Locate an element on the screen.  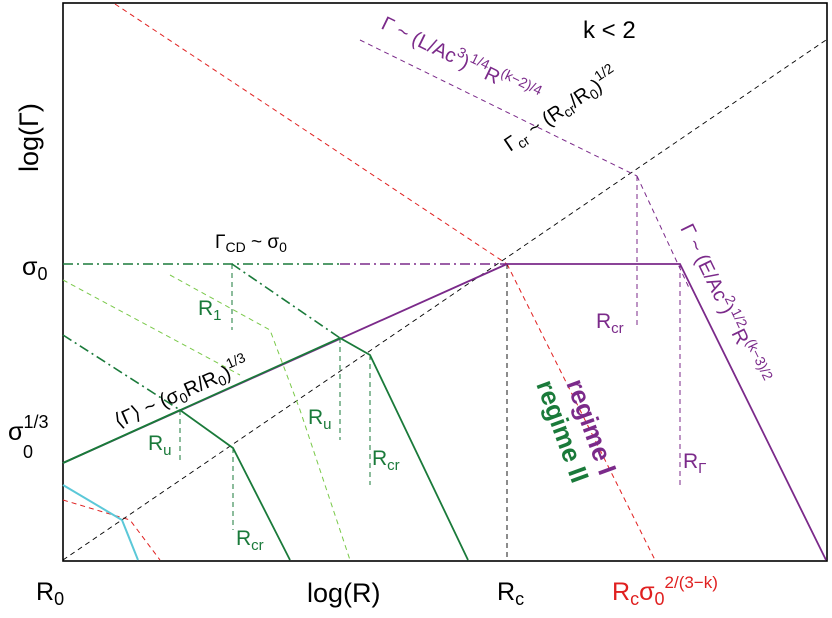
gamma-l-line is located at coordinates (498, 108).